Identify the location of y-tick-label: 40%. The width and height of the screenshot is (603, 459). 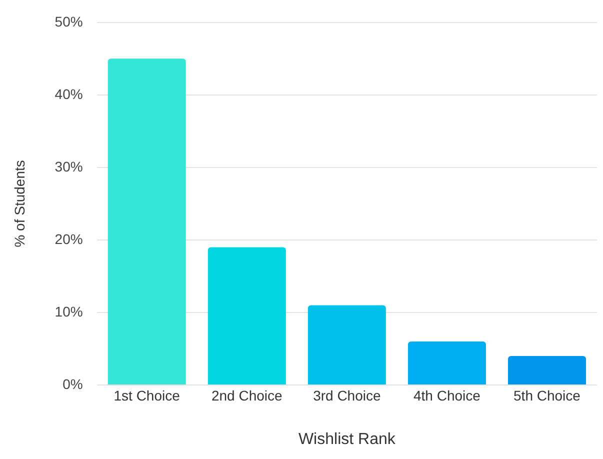
(68, 94).